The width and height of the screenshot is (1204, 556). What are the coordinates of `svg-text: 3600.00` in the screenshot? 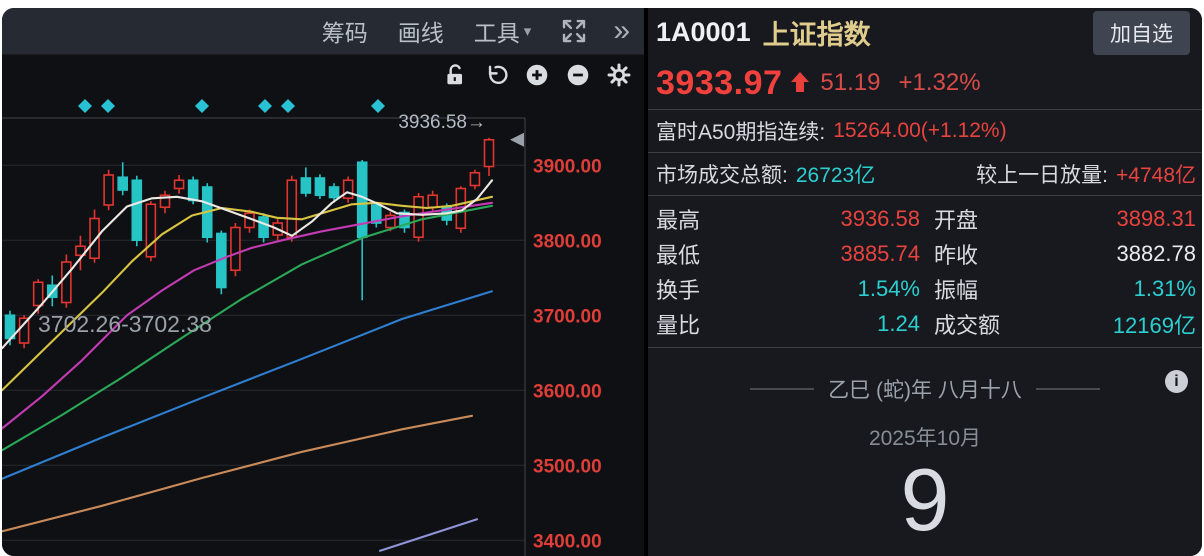 It's located at (567, 391).